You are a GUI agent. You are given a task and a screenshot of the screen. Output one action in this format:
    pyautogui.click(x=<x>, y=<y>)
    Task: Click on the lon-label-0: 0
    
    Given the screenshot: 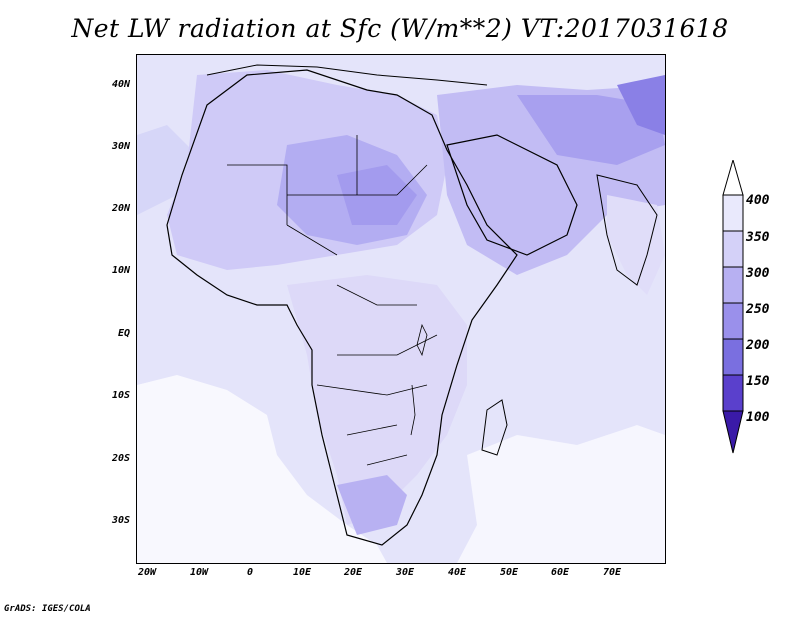 What is the action you would take?
    pyautogui.click(x=250, y=572)
    